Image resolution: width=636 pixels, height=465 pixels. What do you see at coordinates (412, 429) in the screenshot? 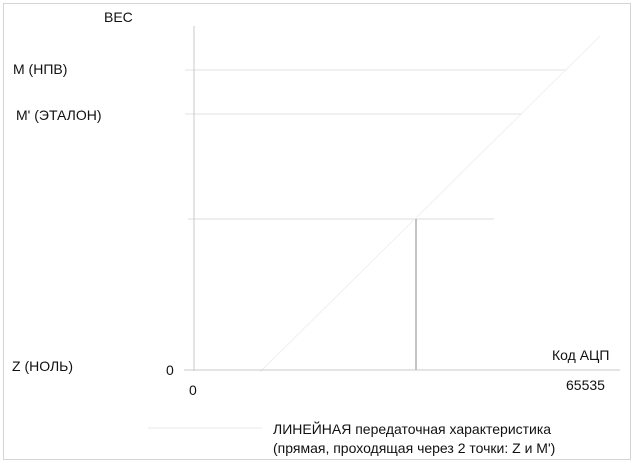
I see `legend-line-1: ЛИНЕЙНАЯ передаточная характеристика` at bounding box center [412, 429].